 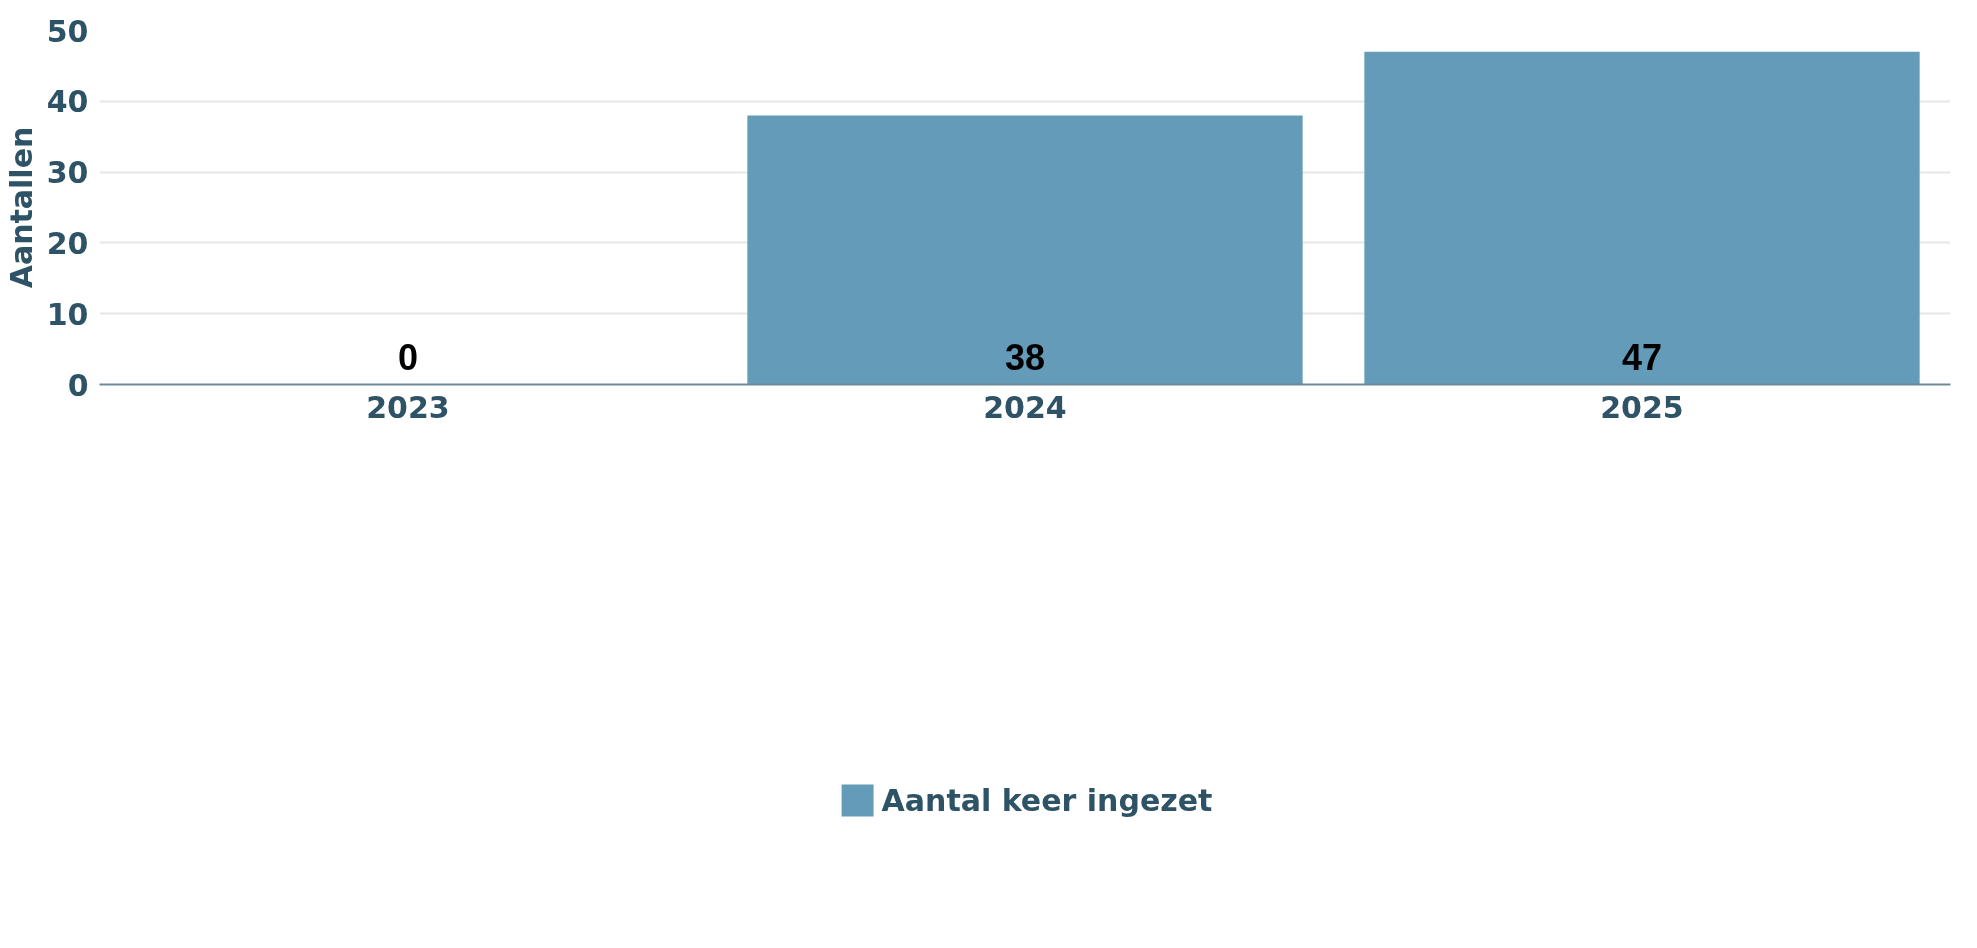 I want to click on x-tick-label: 2025, so click(x=1642, y=407).